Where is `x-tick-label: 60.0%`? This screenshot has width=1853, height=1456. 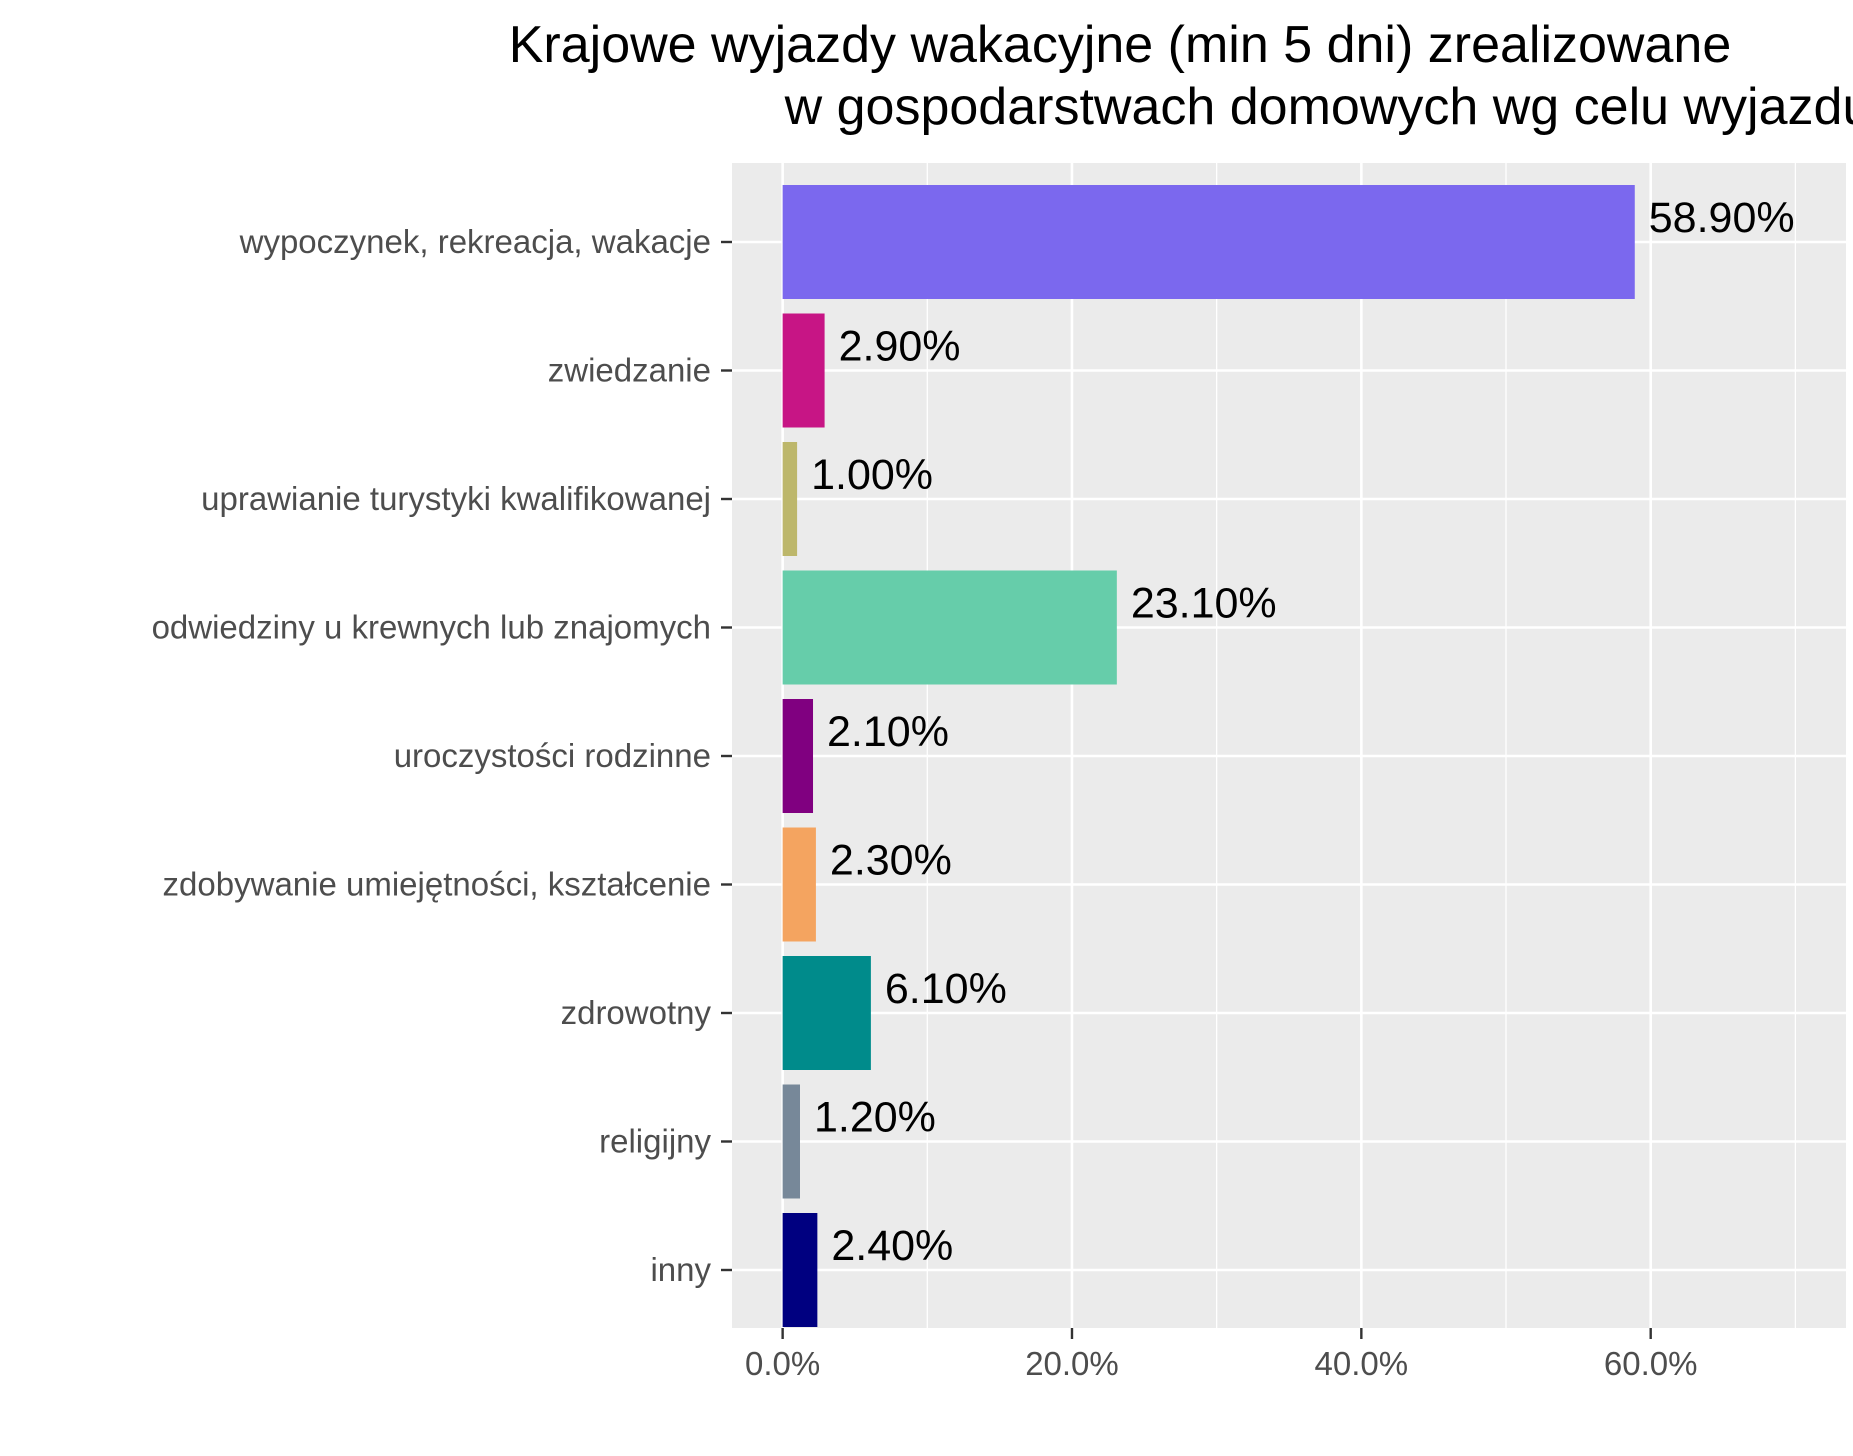
x-tick-label: 60.0% is located at coordinates (1651, 1363).